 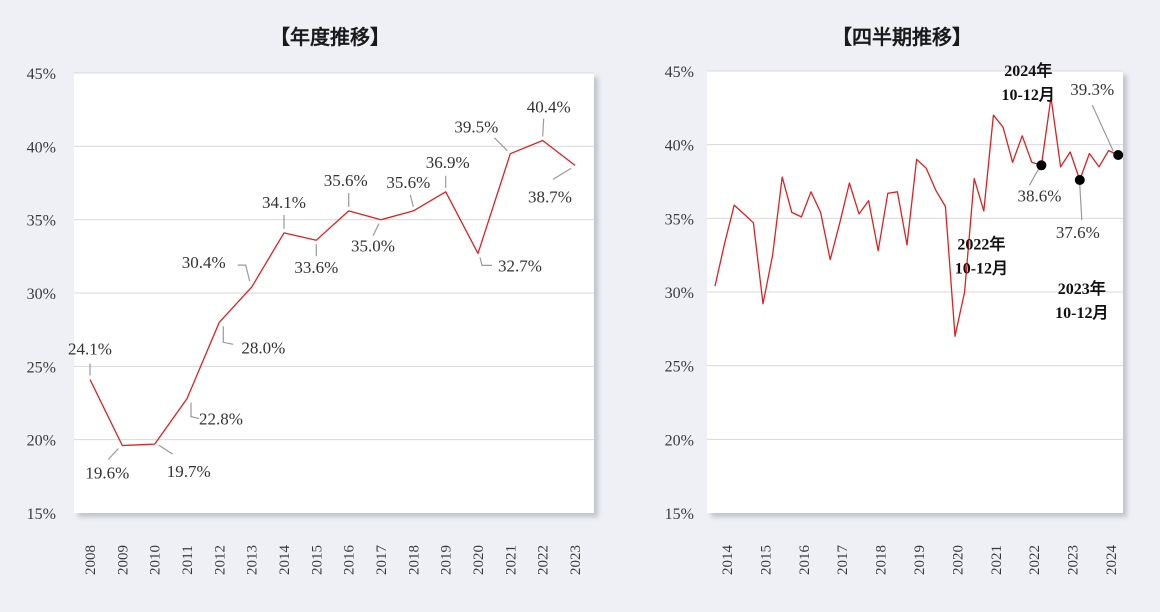 What do you see at coordinates (156, 560) in the screenshot?
I see `x-tick-label: 2010` at bounding box center [156, 560].